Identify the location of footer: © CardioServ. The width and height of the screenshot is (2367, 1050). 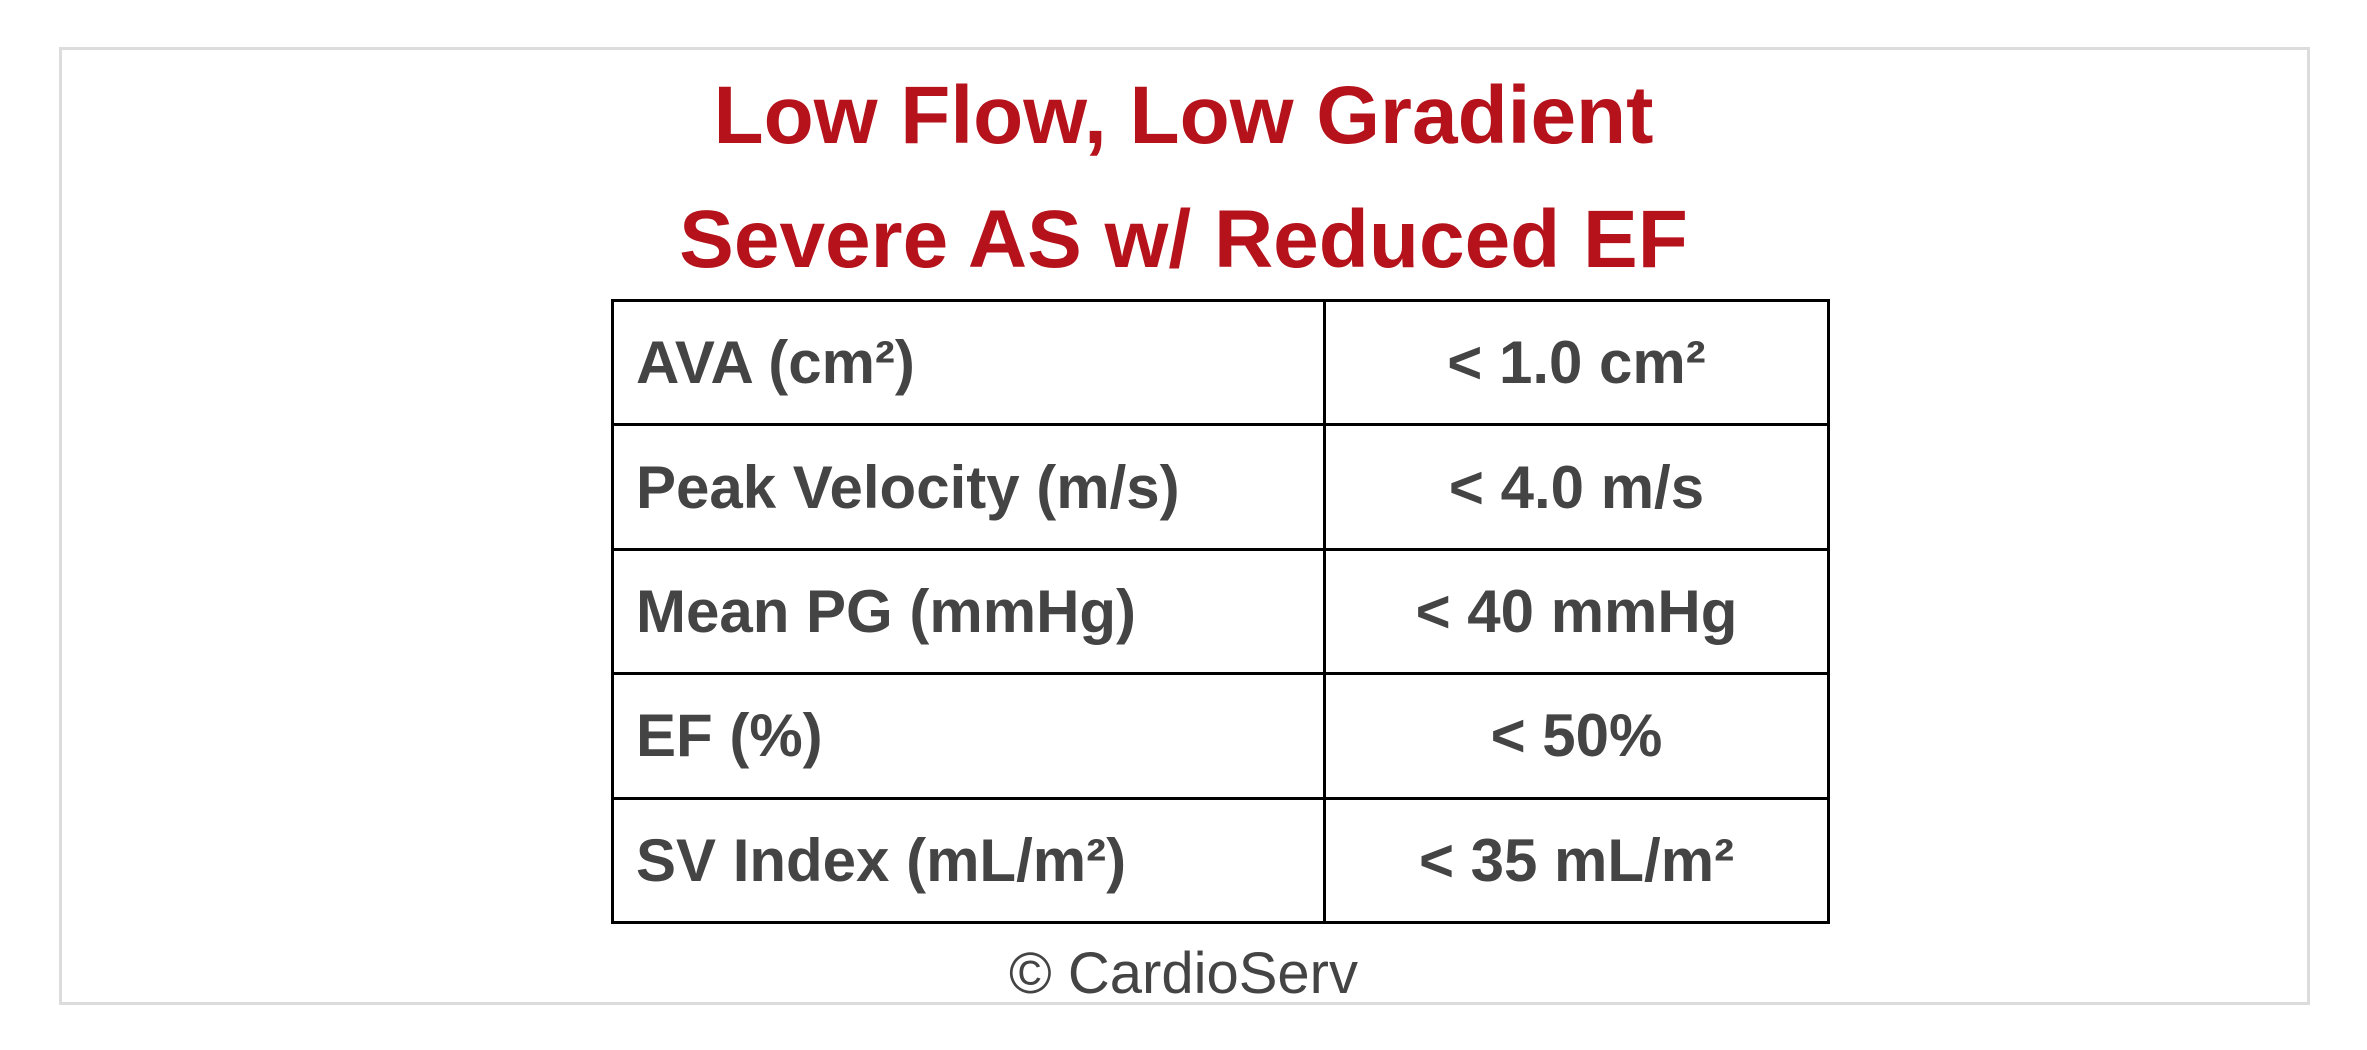
(1183, 973).